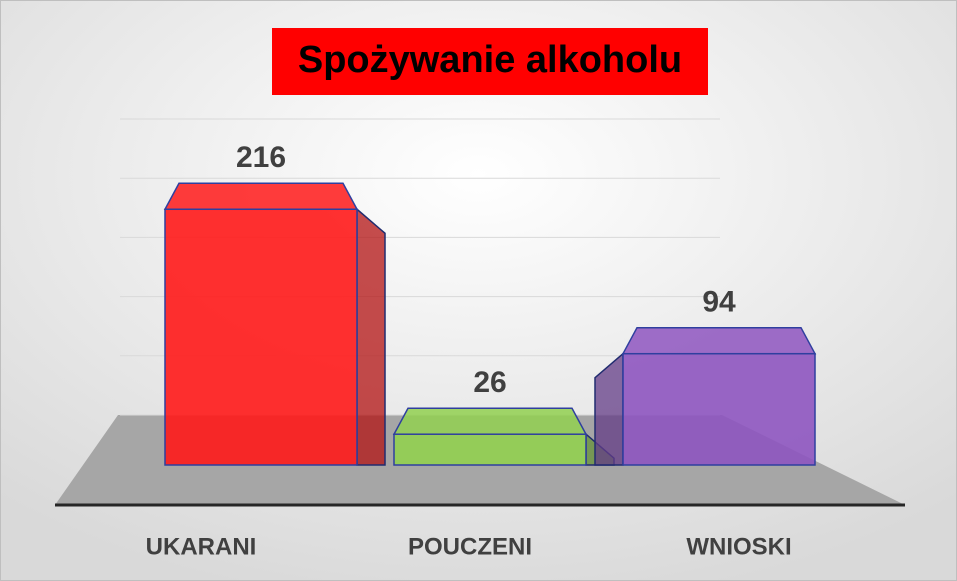  Describe the element at coordinates (470, 546) in the screenshot. I see `x-tick-label: POUCZENI` at that location.